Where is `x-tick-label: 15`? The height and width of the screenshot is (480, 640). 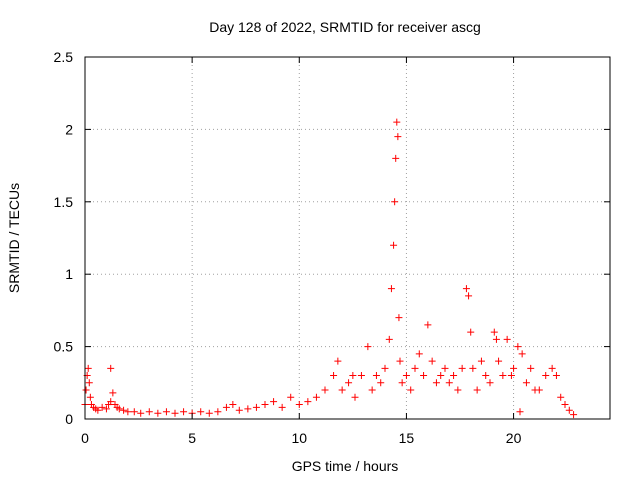
x-tick-label: 15 is located at coordinates (407, 438).